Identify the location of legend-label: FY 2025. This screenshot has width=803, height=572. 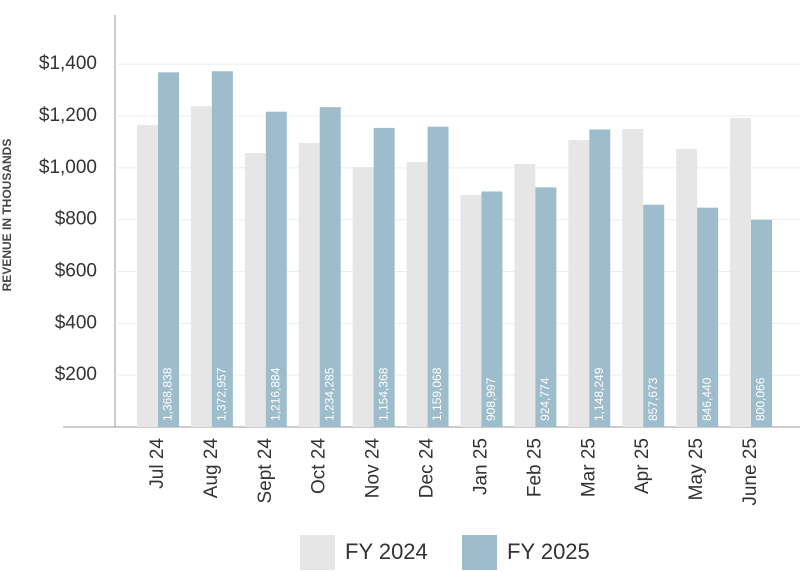
(548, 551).